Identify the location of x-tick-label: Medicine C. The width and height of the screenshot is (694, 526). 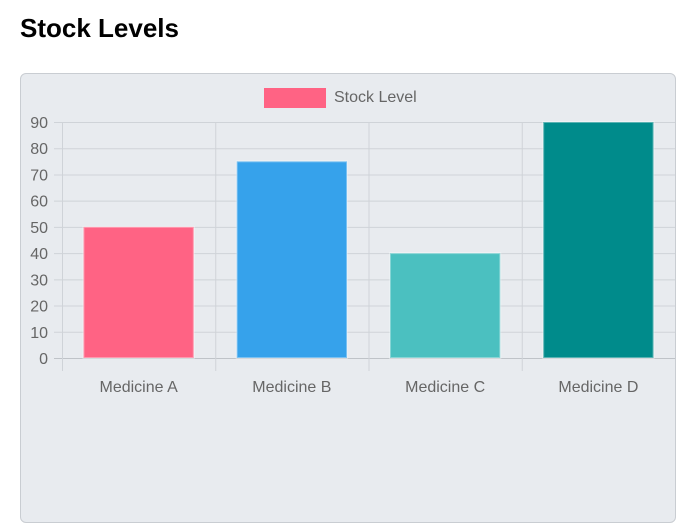
(445, 387).